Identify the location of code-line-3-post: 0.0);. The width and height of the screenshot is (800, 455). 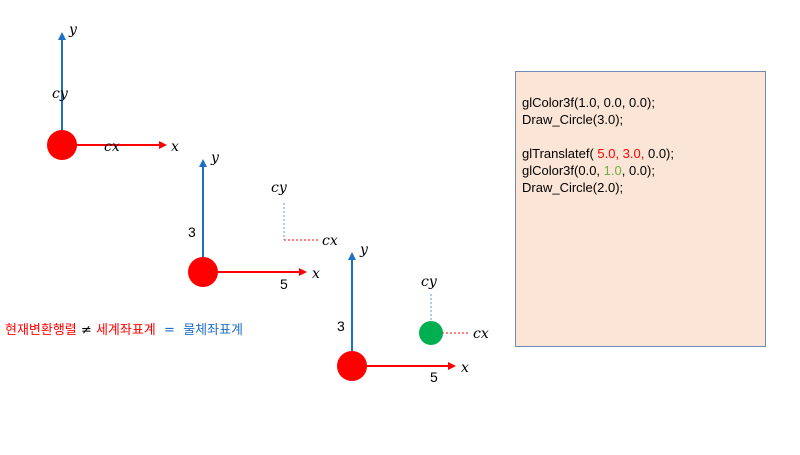
(659, 153).